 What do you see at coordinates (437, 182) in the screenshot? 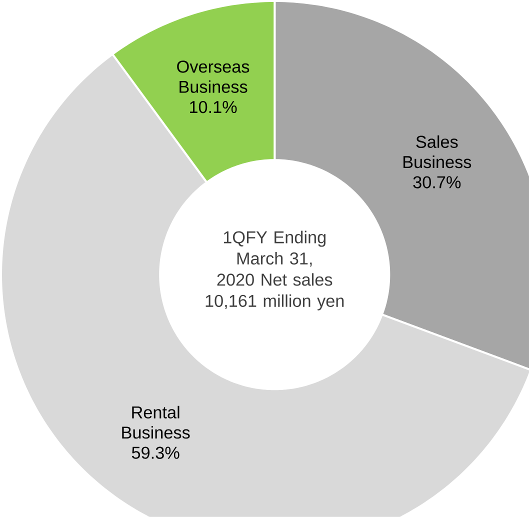
I see `data-label: 30.7%` at bounding box center [437, 182].